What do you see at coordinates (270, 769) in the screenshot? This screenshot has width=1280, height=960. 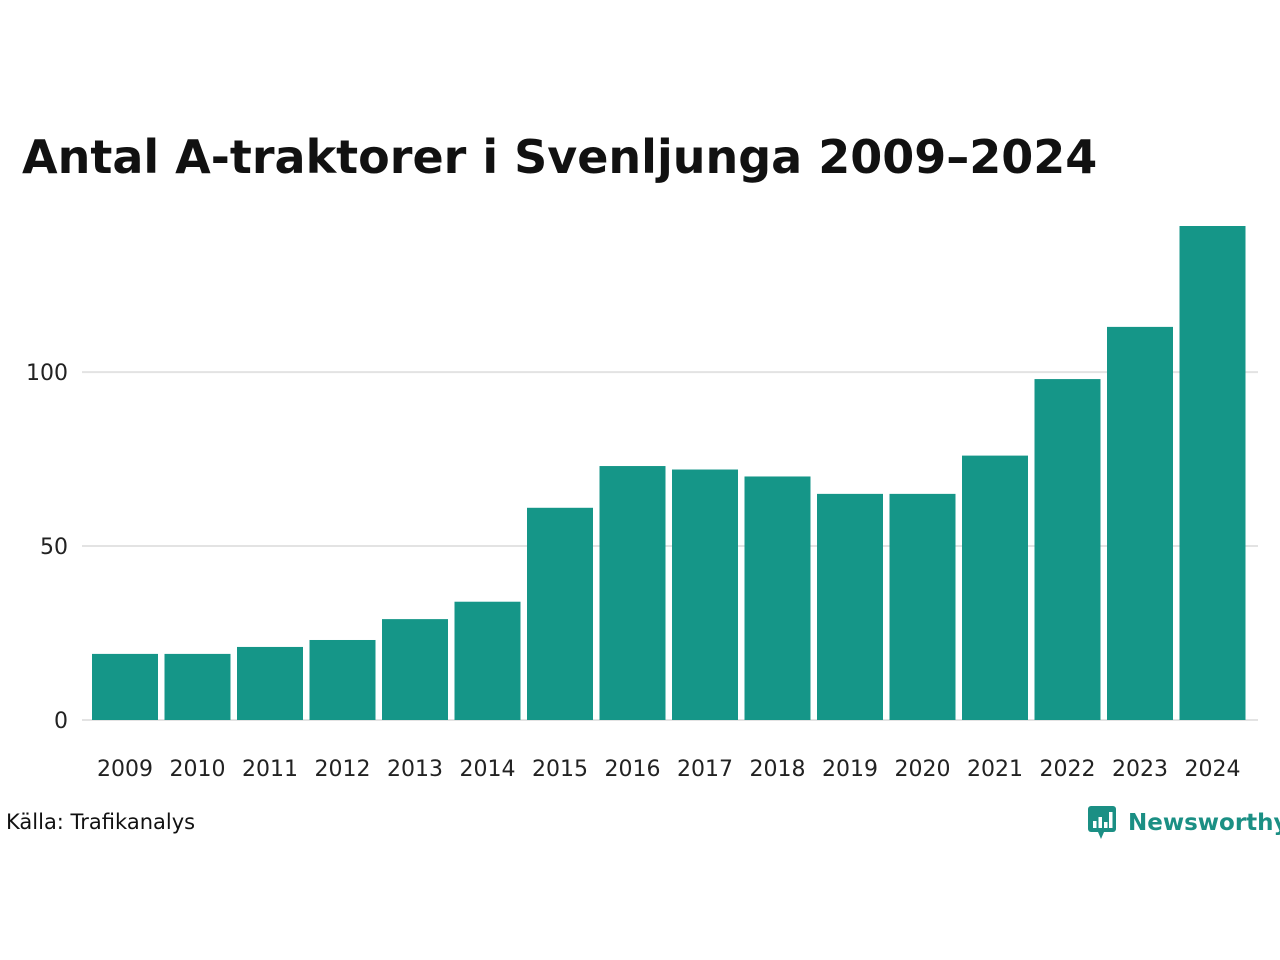 I see `x-tick-label: 2011` at bounding box center [270, 769].